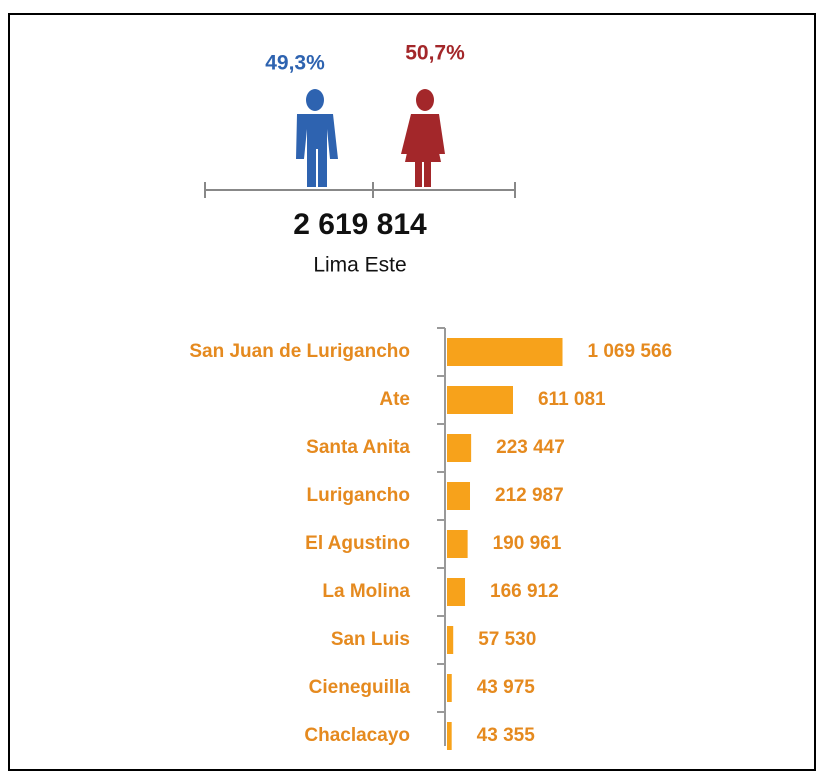  What do you see at coordinates (506, 735) in the screenshot?
I see `value-label: 43 355` at bounding box center [506, 735].